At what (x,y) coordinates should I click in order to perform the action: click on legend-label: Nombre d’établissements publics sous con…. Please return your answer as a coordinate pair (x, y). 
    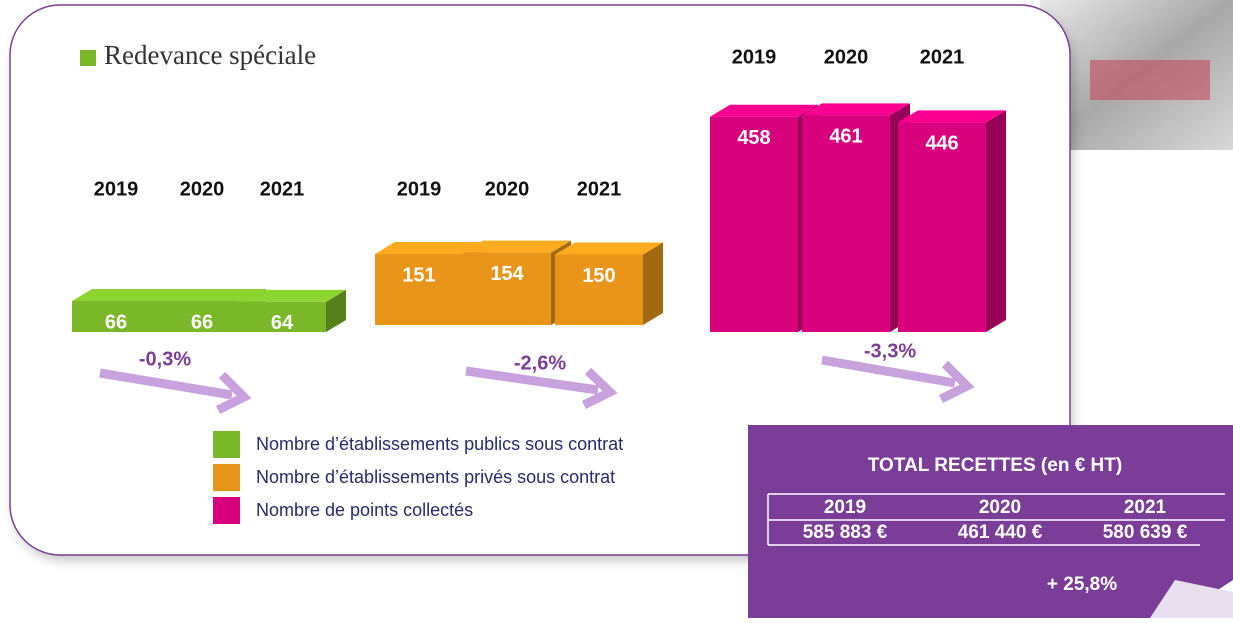
    Looking at the image, I should click on (439, 444).